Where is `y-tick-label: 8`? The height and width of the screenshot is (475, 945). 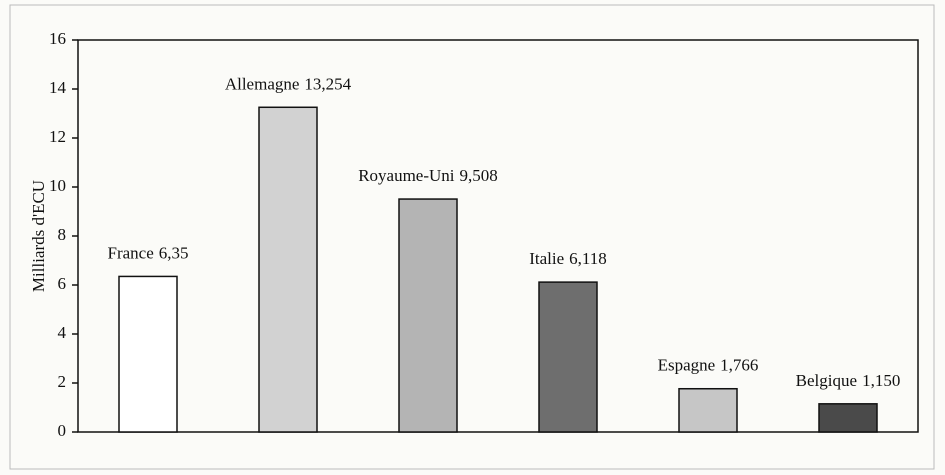 y-tick-label: 8 is located at coordinates (62, 234).